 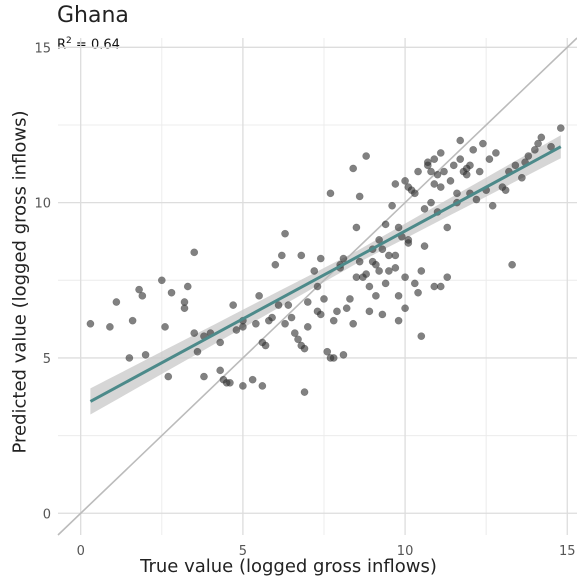 What do you see at coordinates (405, 551) in the screenshot?
I see `x-tick-label: 10` at bounding box center [405, 551].